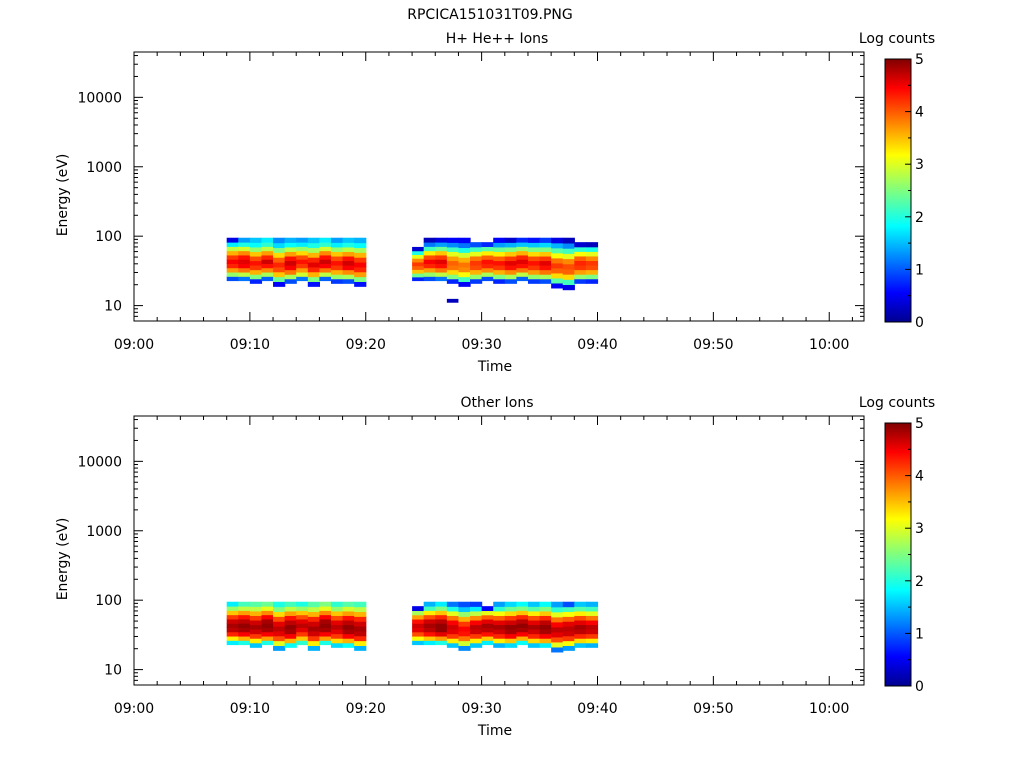 This screenshot has width=1024, height=768. What do you see at coordinates (494, 367) in the screenshot?
I see `panel-top-x-axis-label: Time` at bounding box center [494, 367].